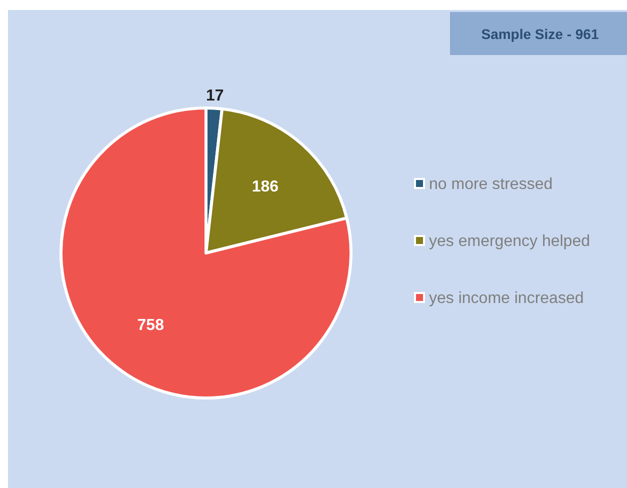 Image resolution: width=627 pixels, height=488 pixels. Describe the element at coordinates (540, 34) in the screenshot. I see `text: Sample Size - 961` at that location.